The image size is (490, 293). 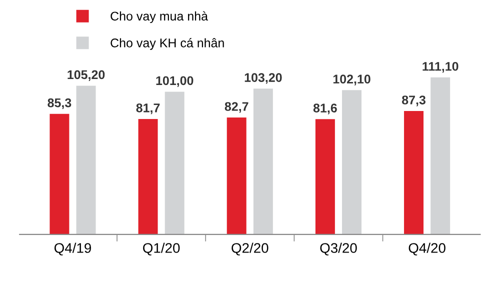 I want to click on x-tick-label: Q2/20, so click(x=250, y=249).